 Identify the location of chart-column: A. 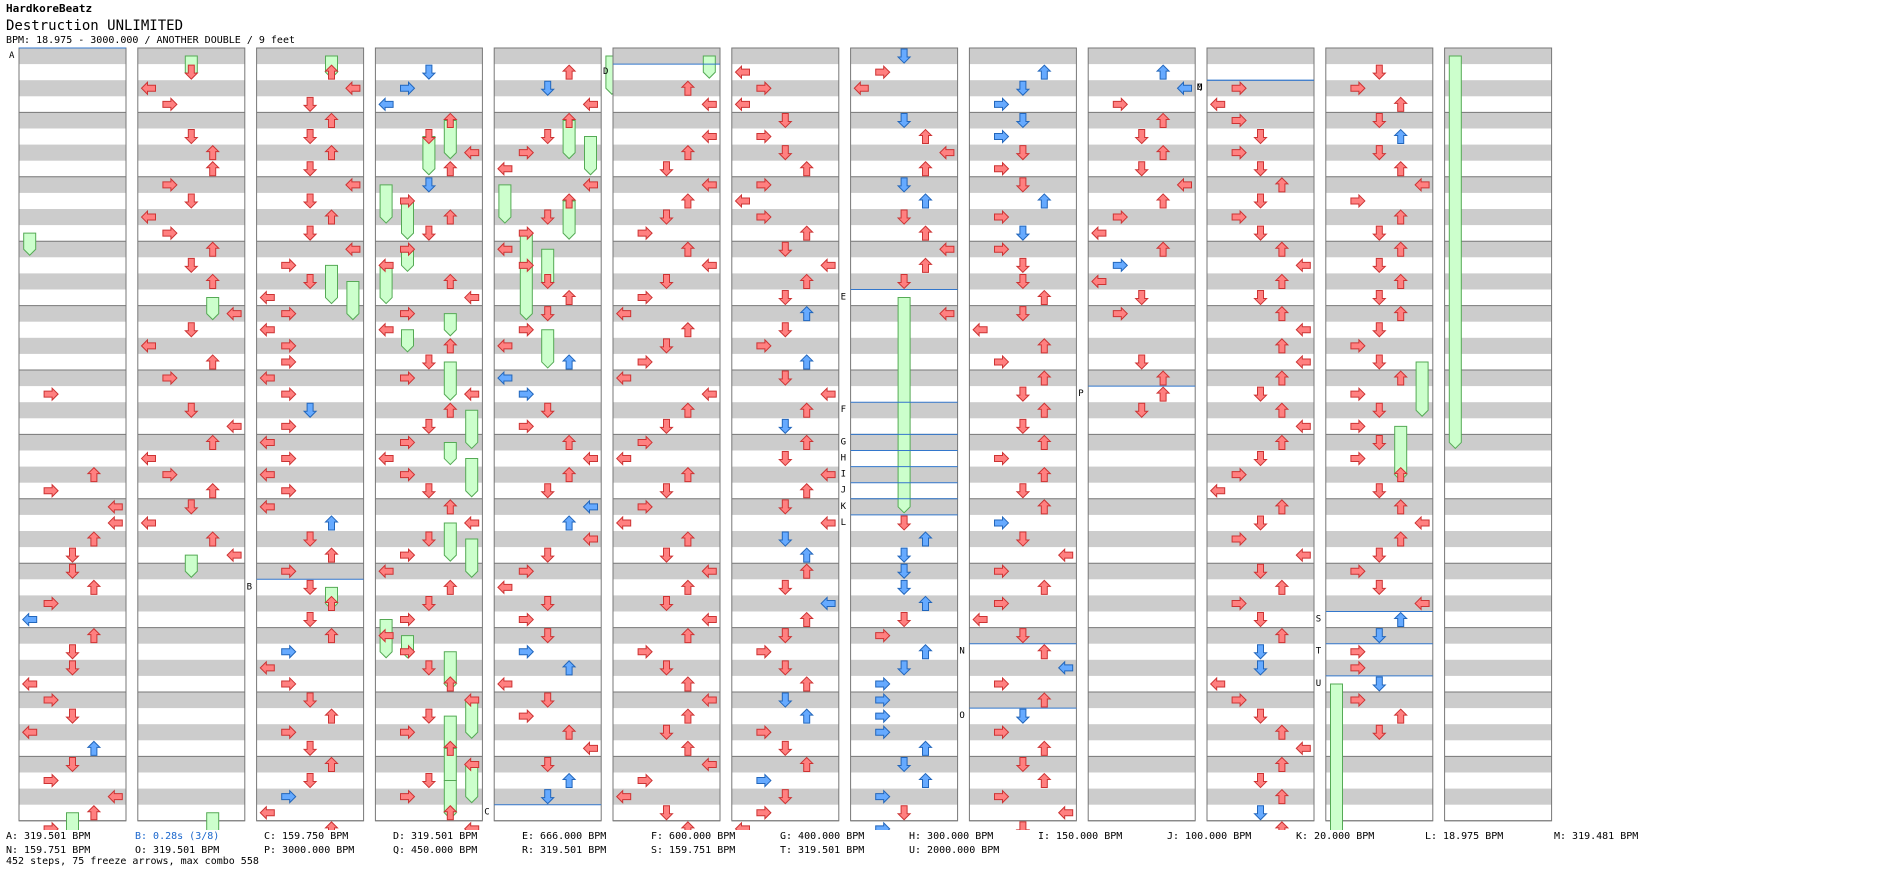
(68, 438).